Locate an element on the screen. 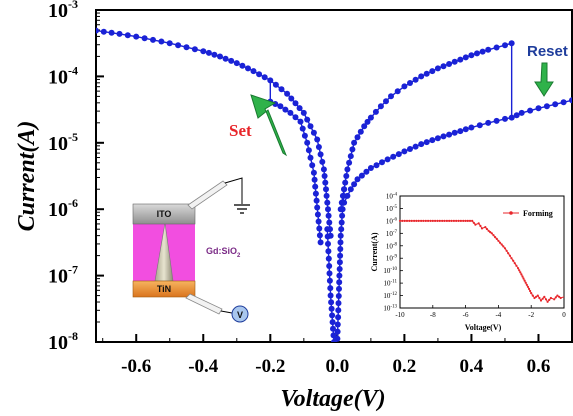 The image size is (573, 416). inset-legend-marker is located at coordinates (511, 213).